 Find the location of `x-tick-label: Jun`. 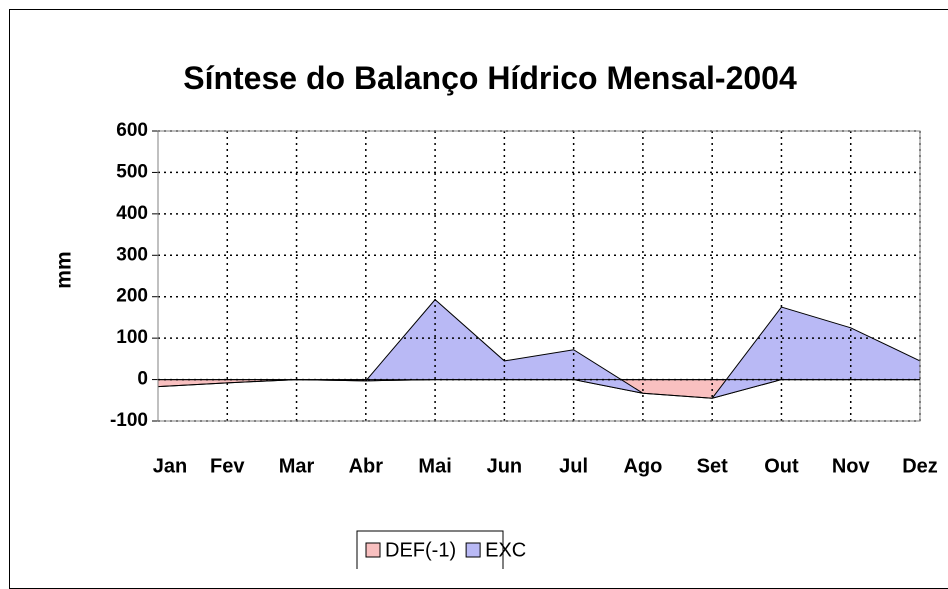

x-tick-label: Jun is located at coordinates (505, 466).